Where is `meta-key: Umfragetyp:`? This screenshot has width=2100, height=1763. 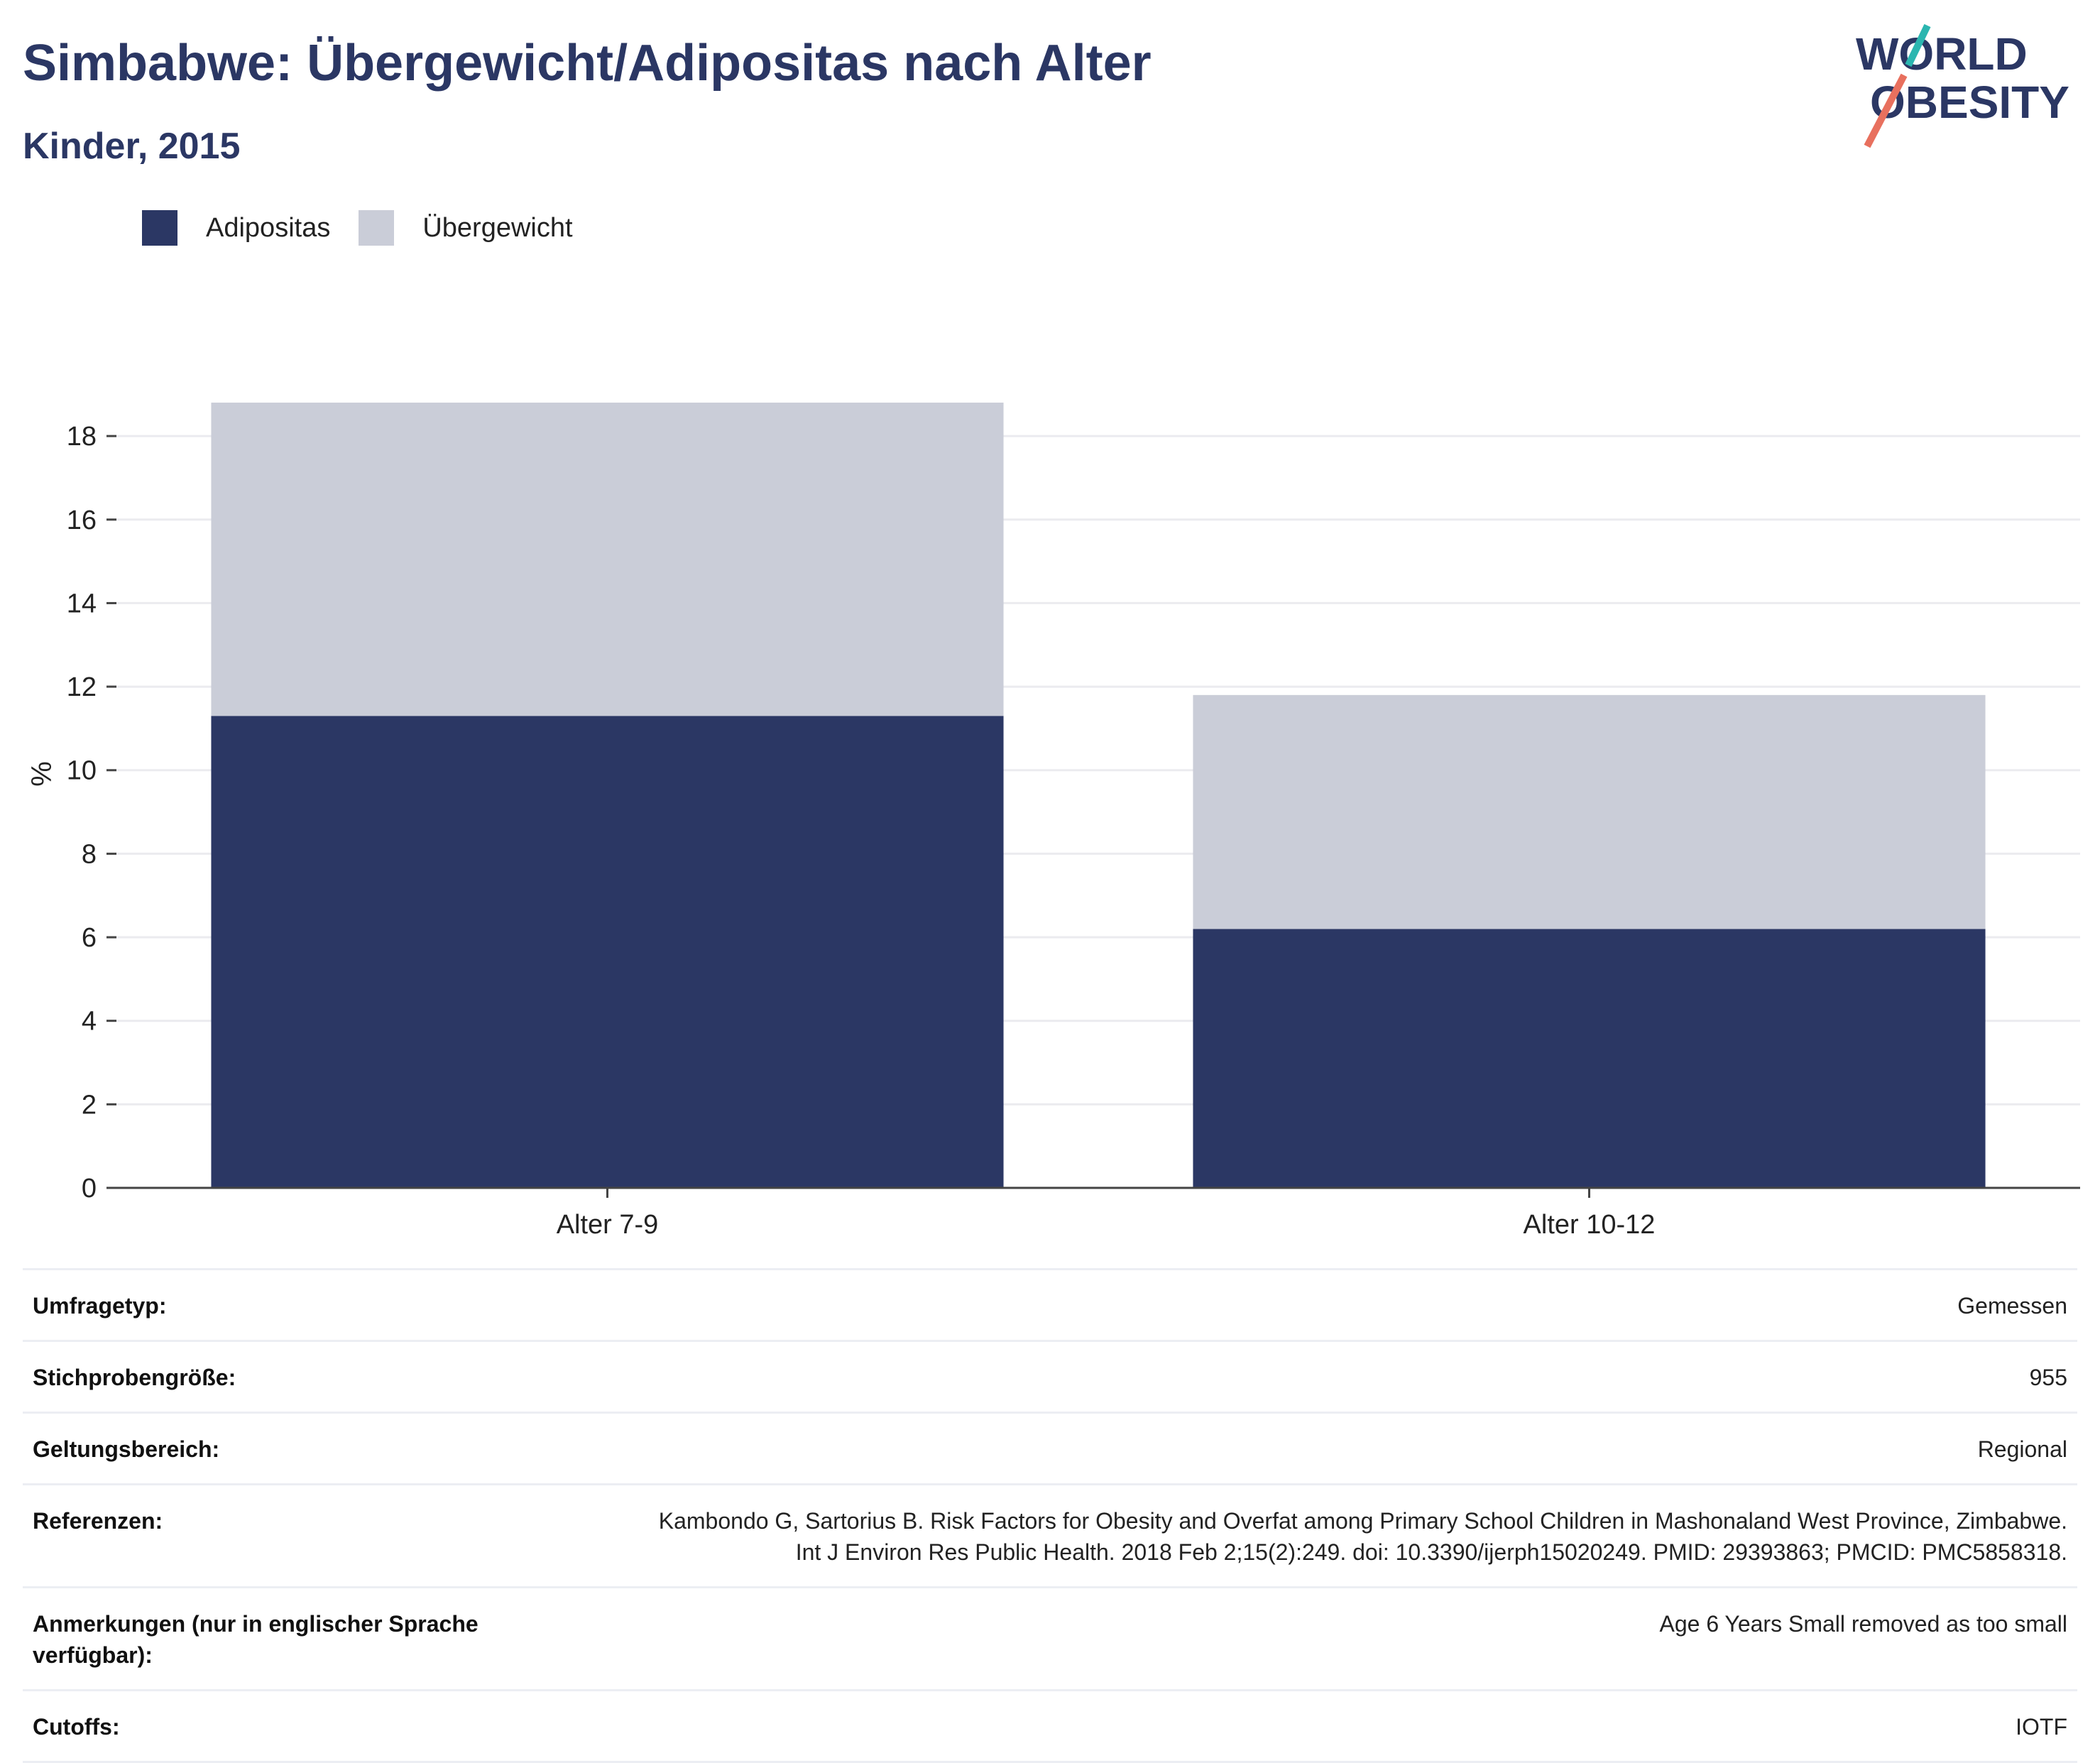 meta-key: Umfragetyp: is located at coordinates (100, 1306).